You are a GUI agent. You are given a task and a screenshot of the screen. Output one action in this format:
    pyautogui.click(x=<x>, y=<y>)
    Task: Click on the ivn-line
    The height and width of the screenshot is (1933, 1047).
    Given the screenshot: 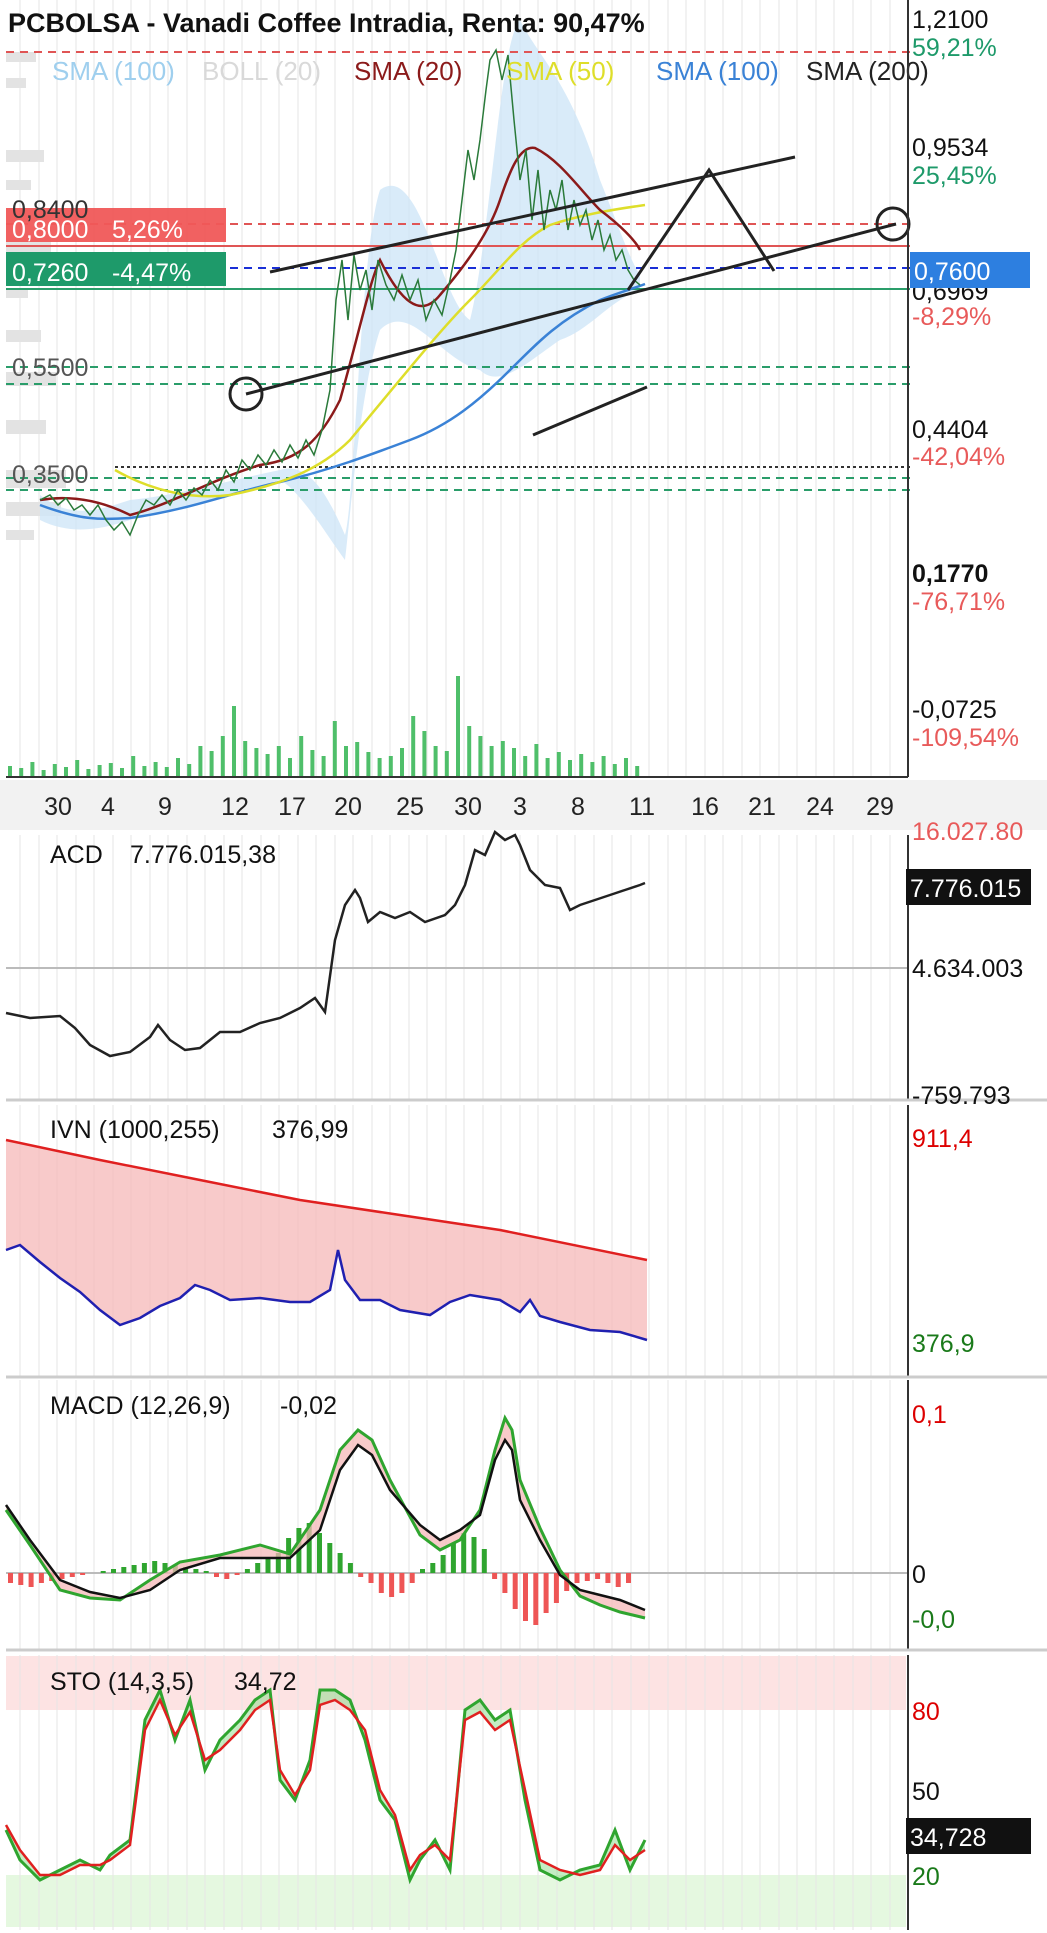 What is the action you would take?
    pyautogui.click(x=326, y=1292)
    